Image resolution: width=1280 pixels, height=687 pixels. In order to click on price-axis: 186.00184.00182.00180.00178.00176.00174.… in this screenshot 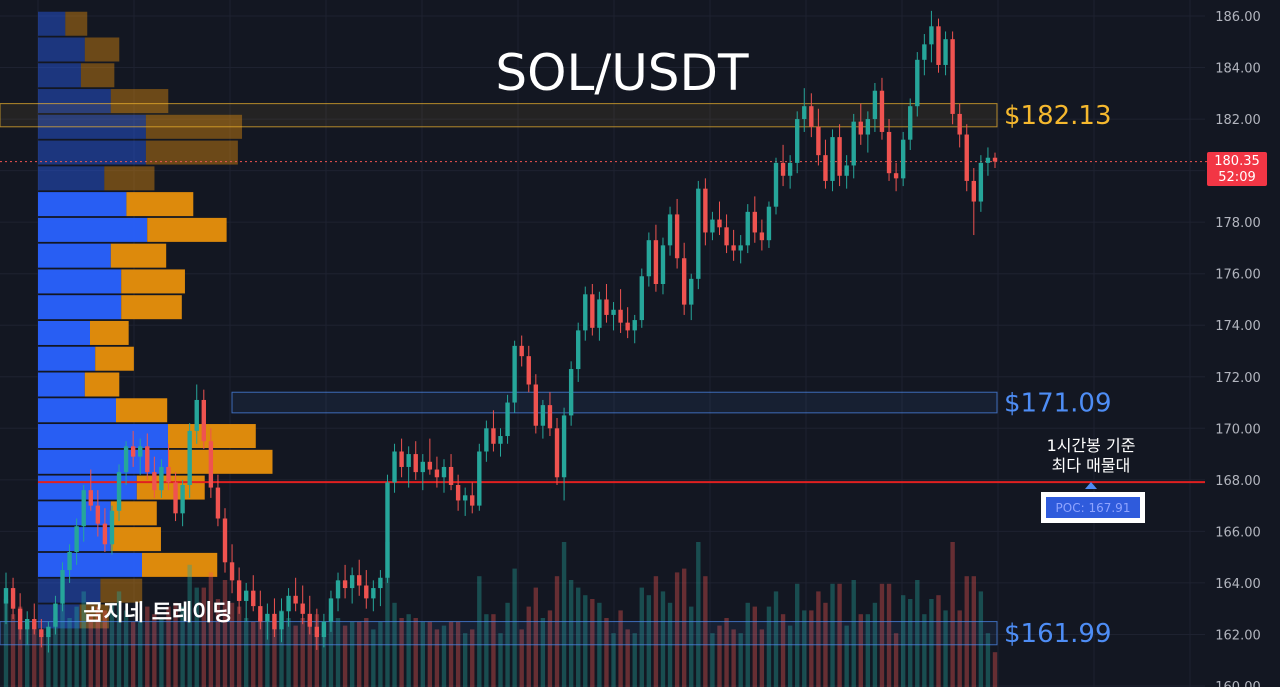, I will do `click(1238, 348)`.